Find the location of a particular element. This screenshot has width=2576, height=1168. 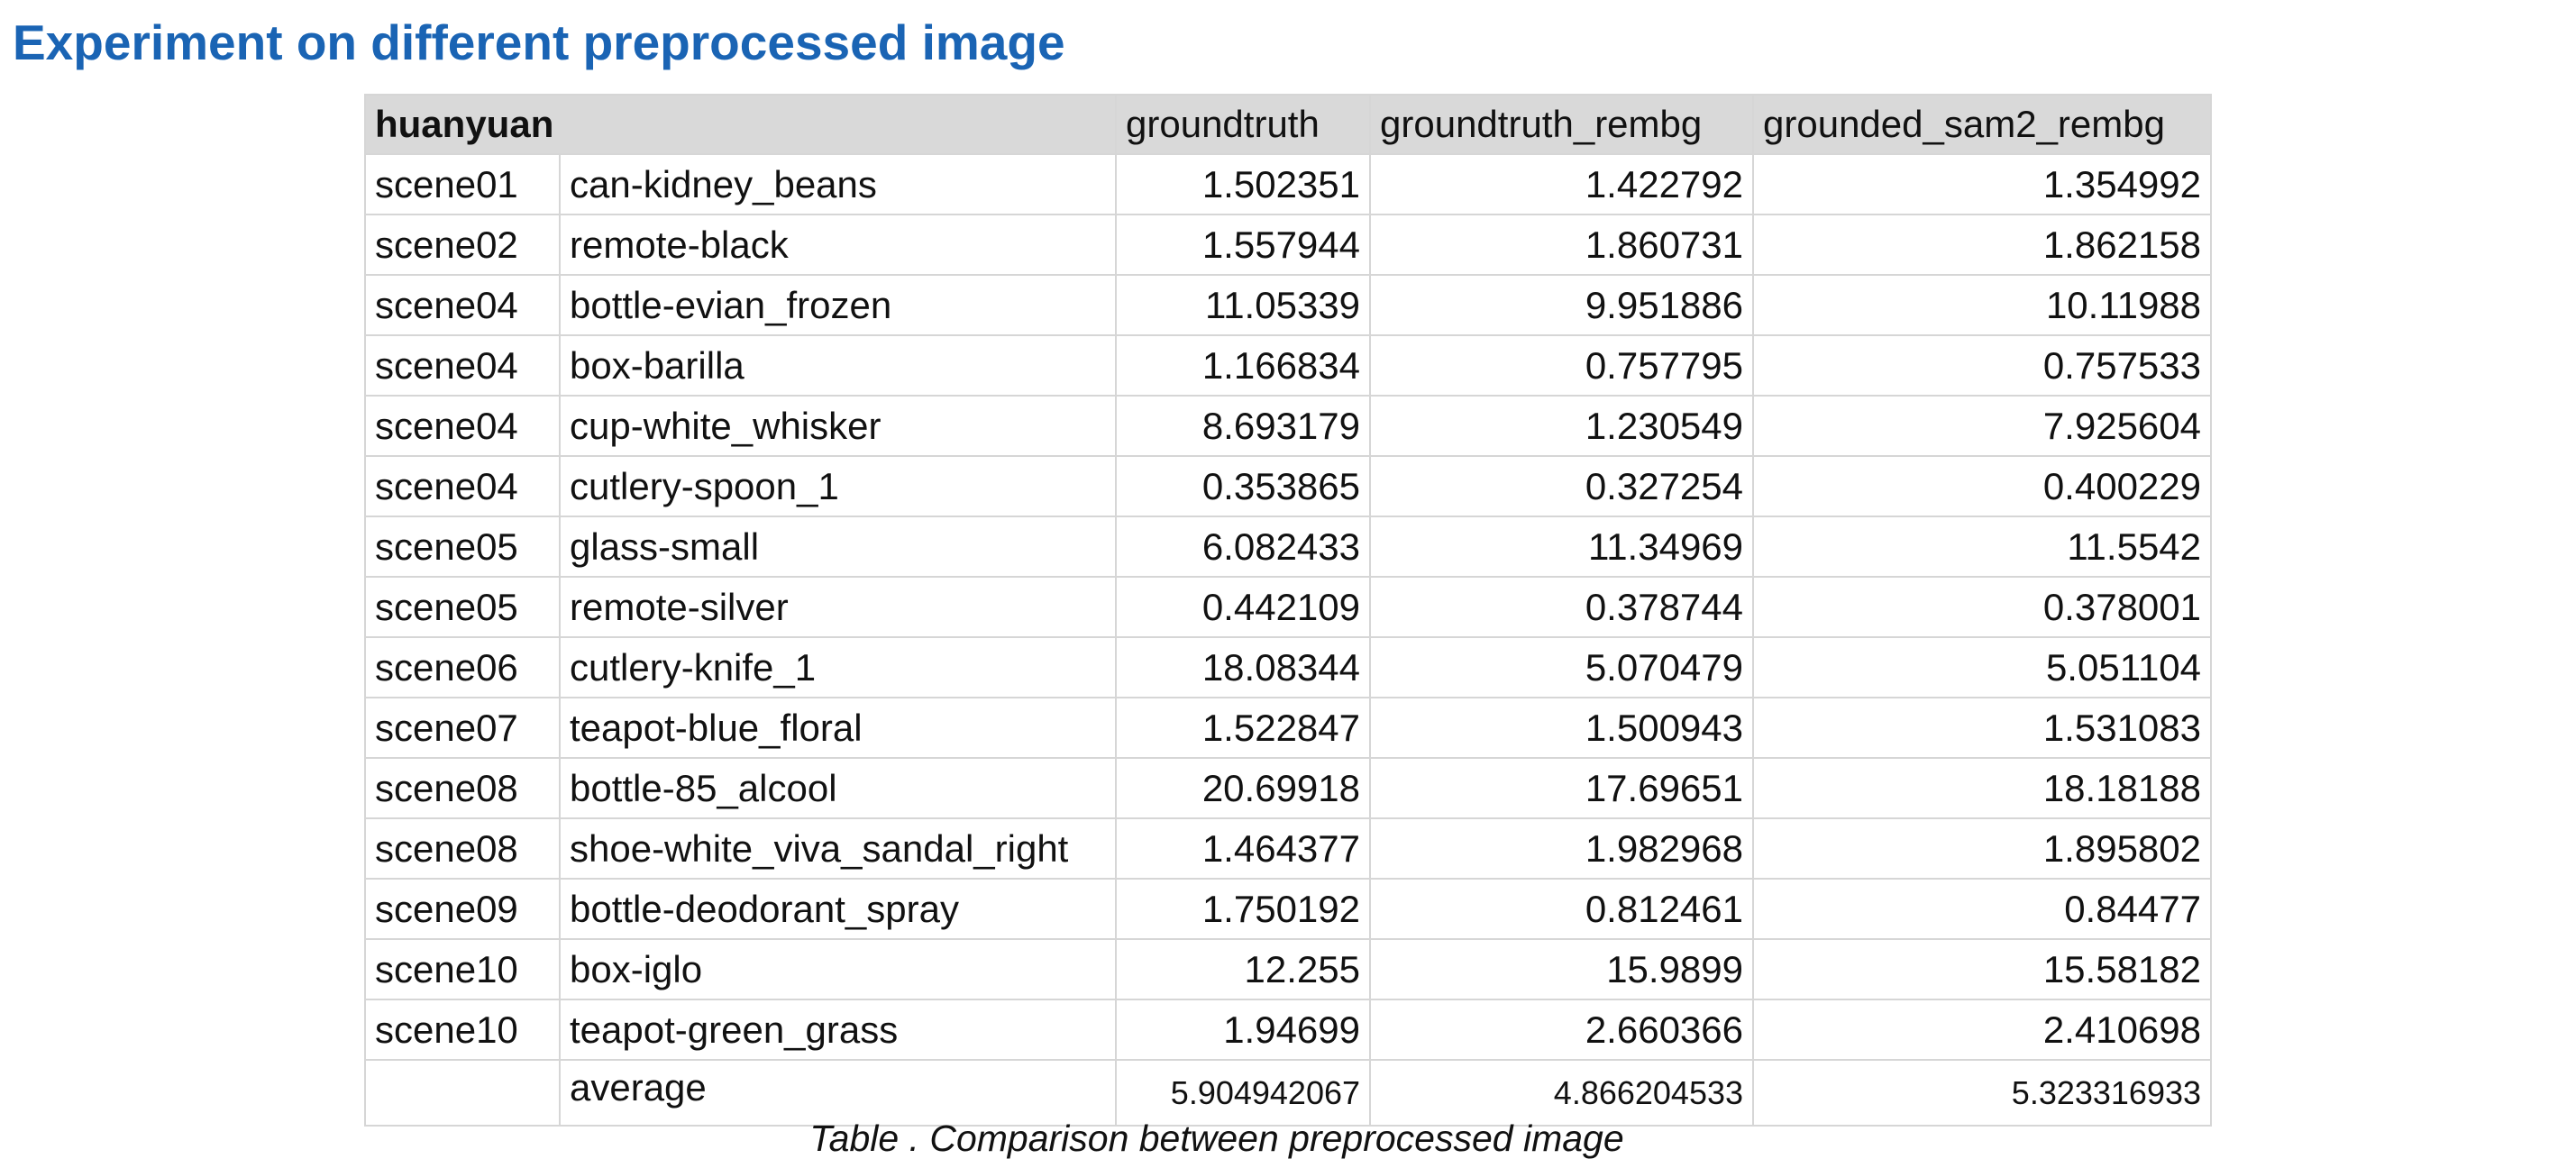

table-row: scene10 box-iglo 12.255 15.9899 15.58182 is located at coordinates (1288, 969).